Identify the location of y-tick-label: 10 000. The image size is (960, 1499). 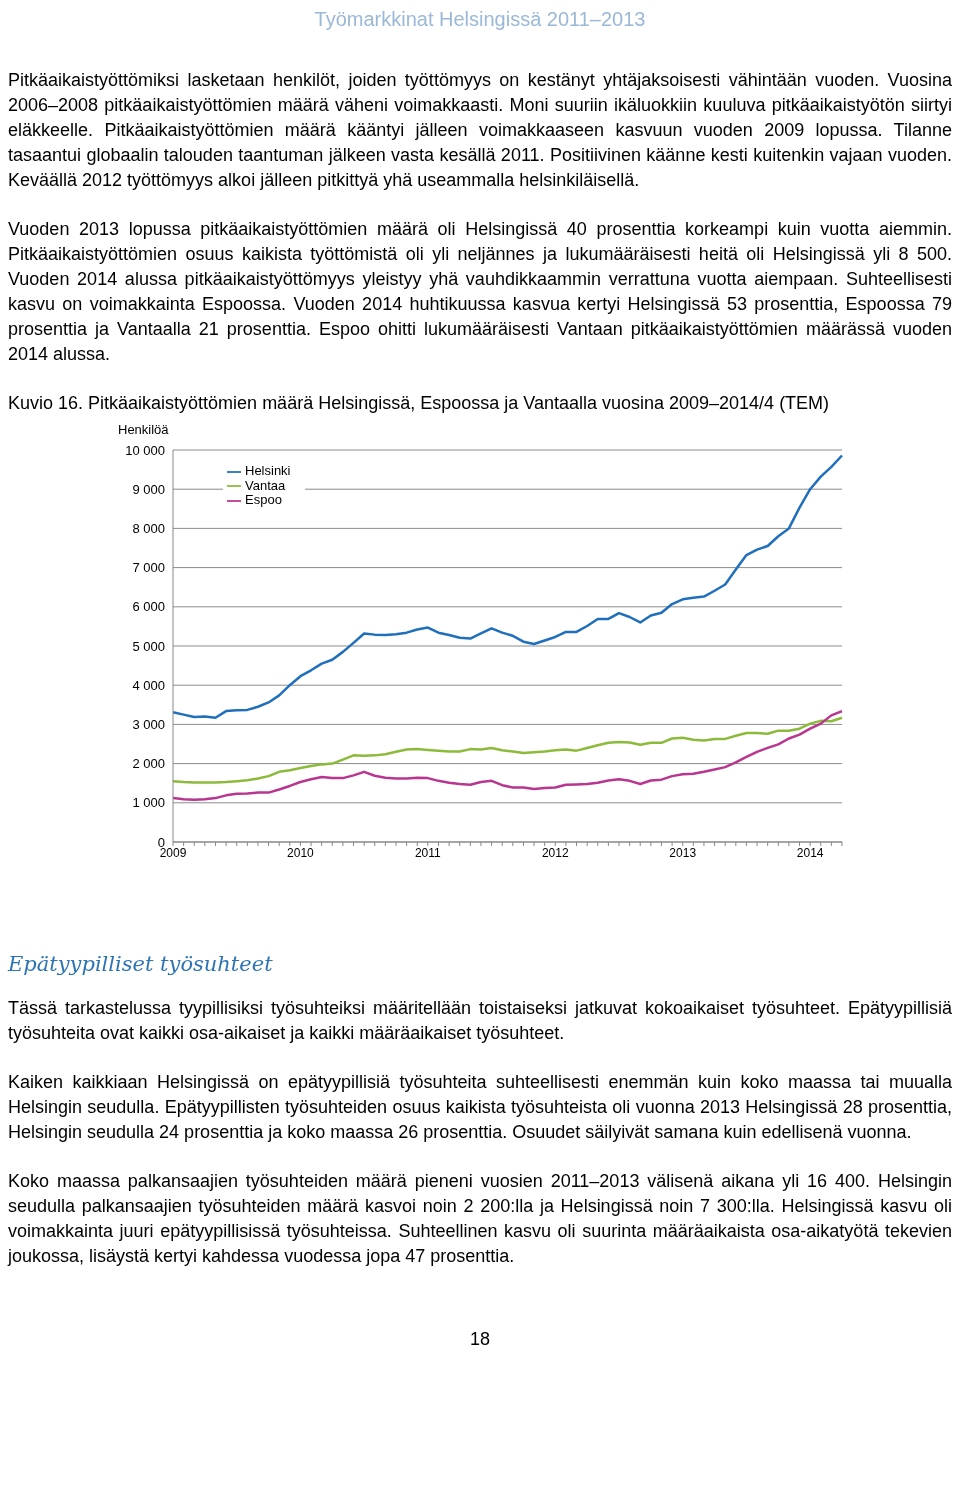
(145, 450).